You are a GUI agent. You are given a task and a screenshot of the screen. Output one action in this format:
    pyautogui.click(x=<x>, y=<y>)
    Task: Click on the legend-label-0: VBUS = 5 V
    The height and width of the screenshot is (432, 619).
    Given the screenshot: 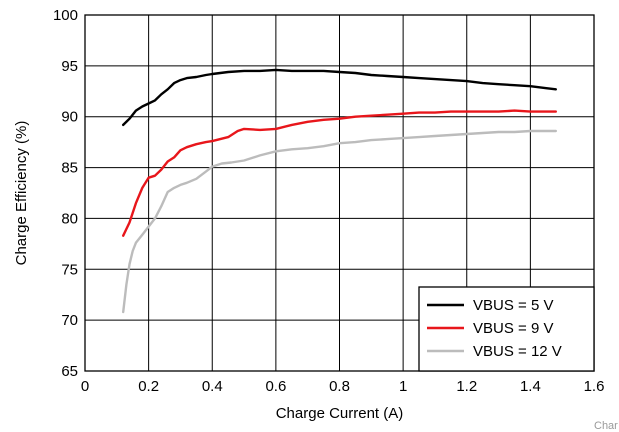 What is the action you would take?
    pyautogui.click(x=513, y=305)
    